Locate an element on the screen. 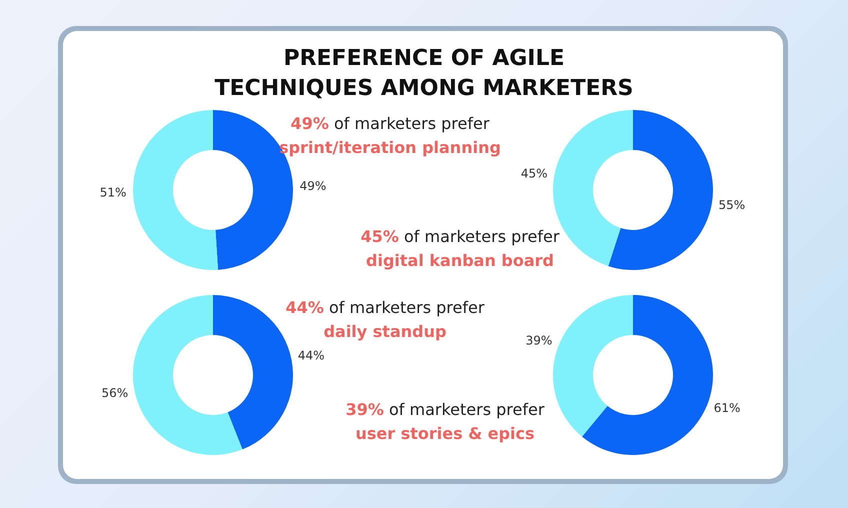 The height and width of the screenshot is (508, 848). text: 45% of marketers prefer is located at coordinates (460, 237).